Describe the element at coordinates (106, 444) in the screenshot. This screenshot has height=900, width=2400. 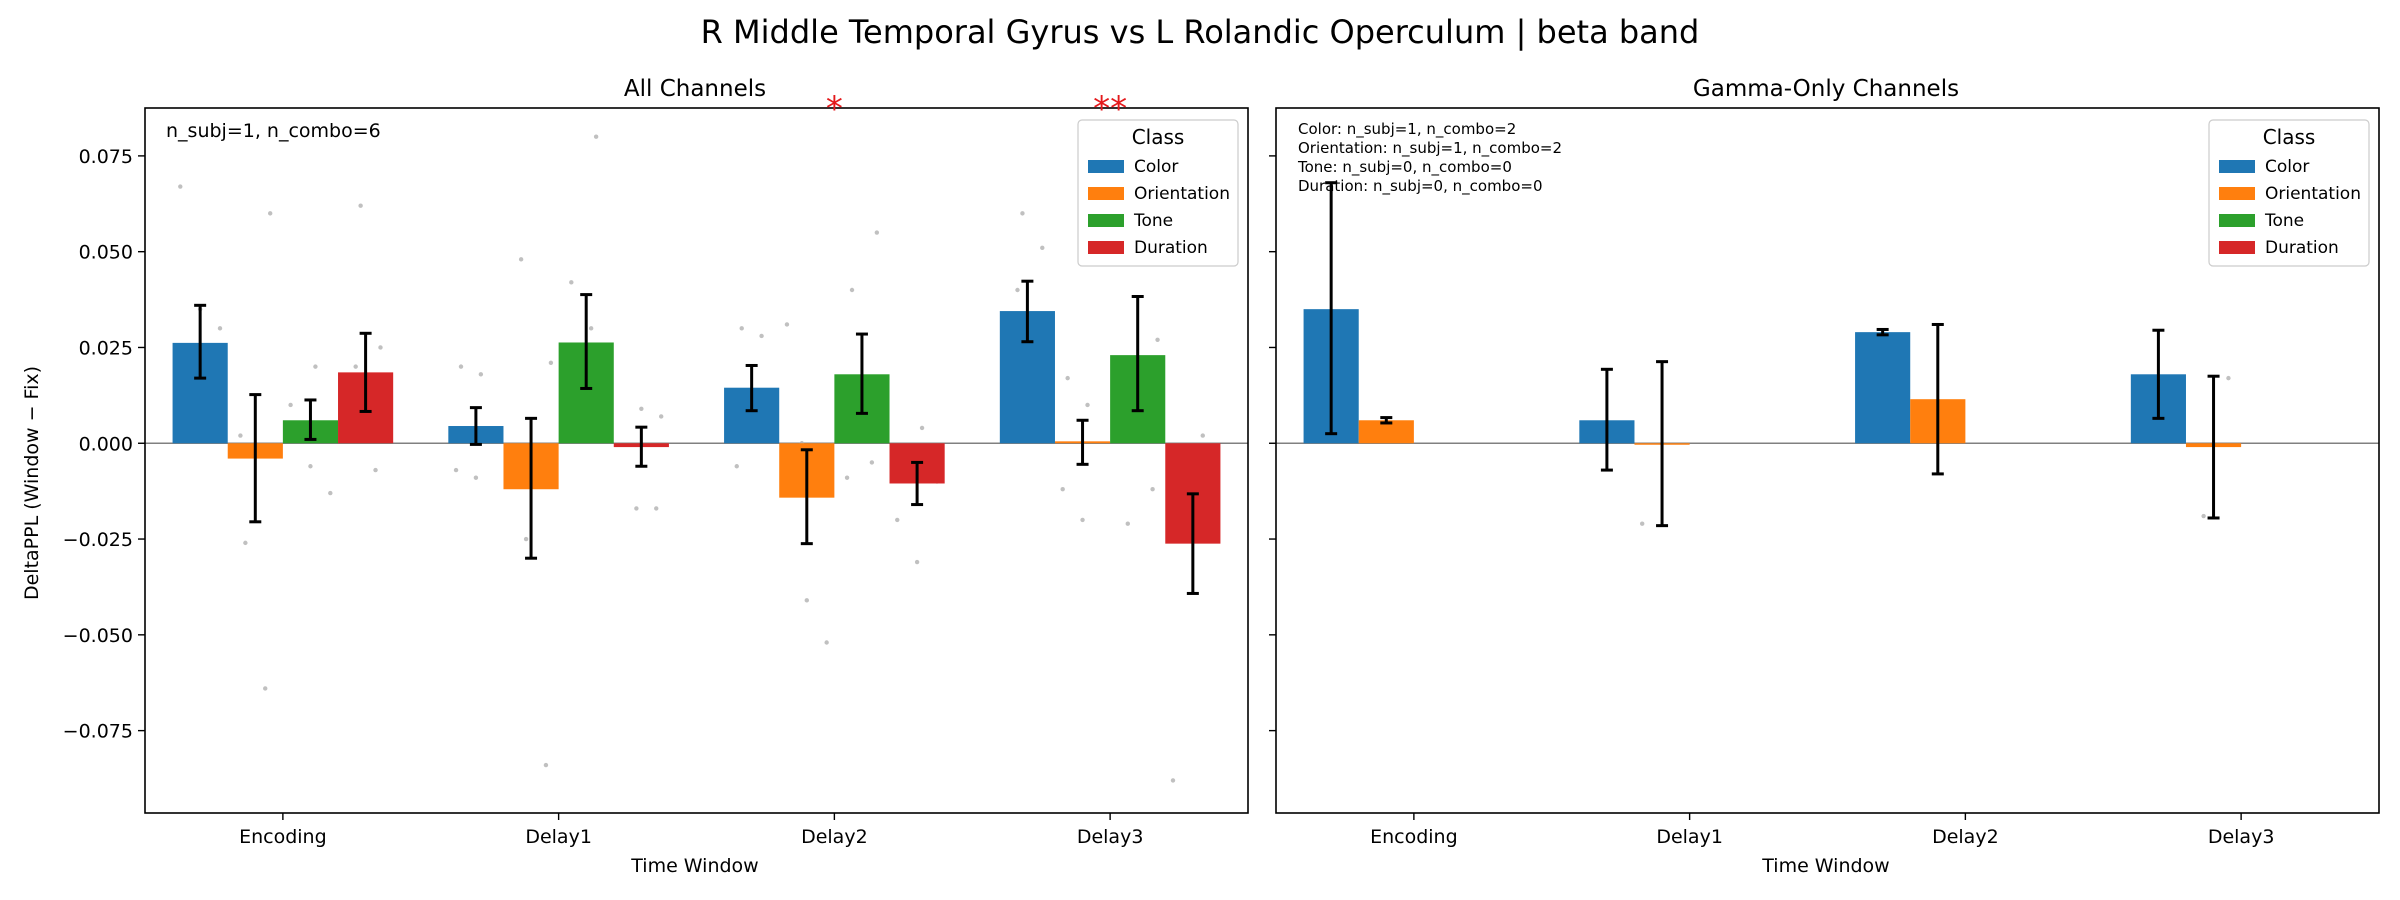
I see `y-tick-label: 0.000` at that location.